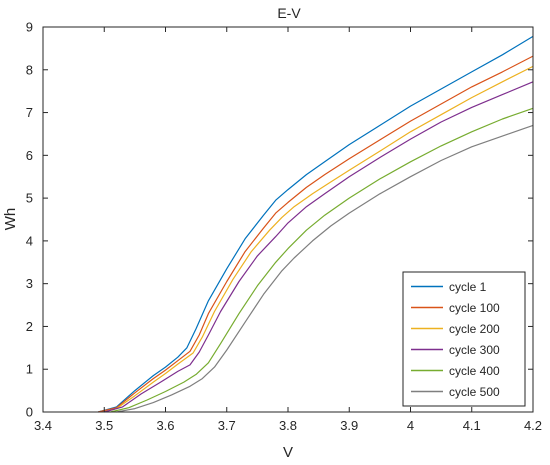 The height and width of the screenshot is (465, 550). What do you see at coordinates (288, 452) in the screenshot?
I see `x-axis-label: V` at bounding box center [288, 452].